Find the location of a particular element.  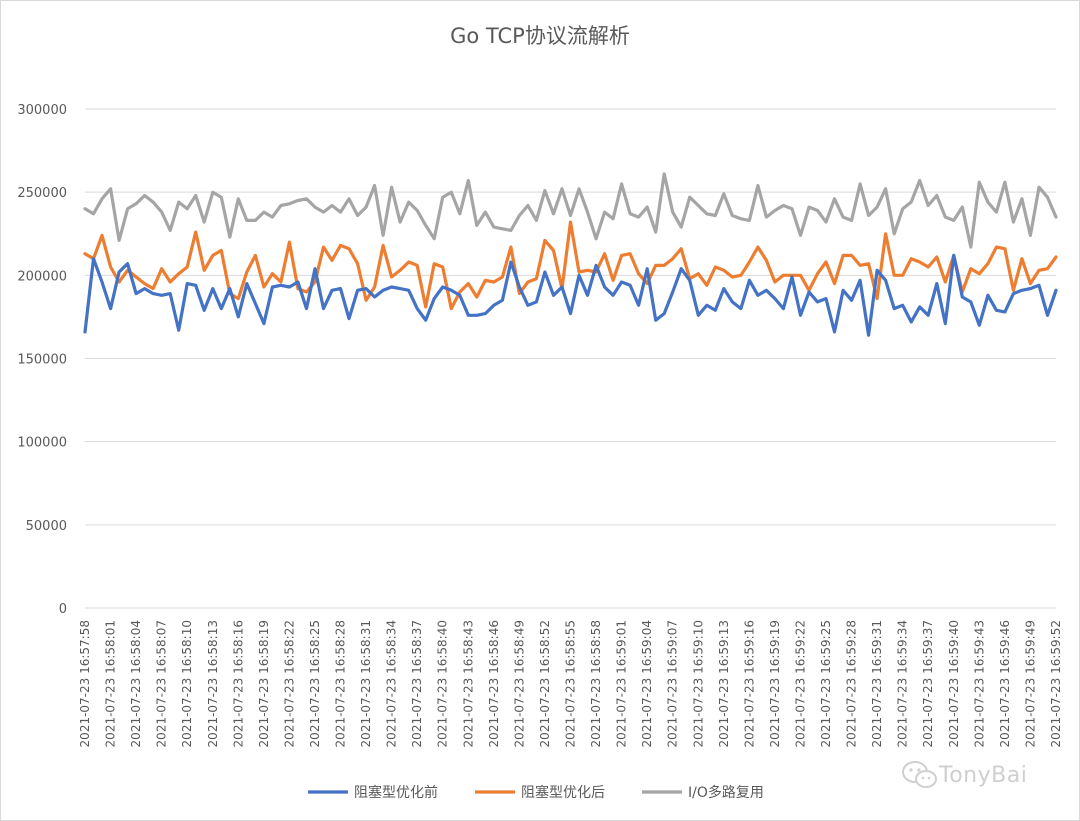

x-tick-label: 2021-07-23 16:59:34 is located at coordinates (903, 683).